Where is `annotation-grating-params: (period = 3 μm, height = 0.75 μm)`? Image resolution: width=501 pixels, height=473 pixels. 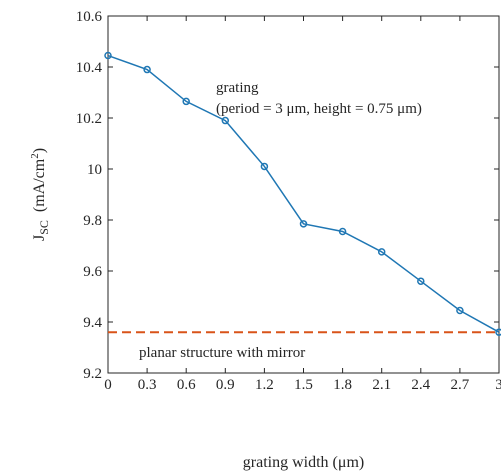
annotation-grating-params: (period = 3 μm, height = 0.75 μm) is located at coordinates (319, 109).